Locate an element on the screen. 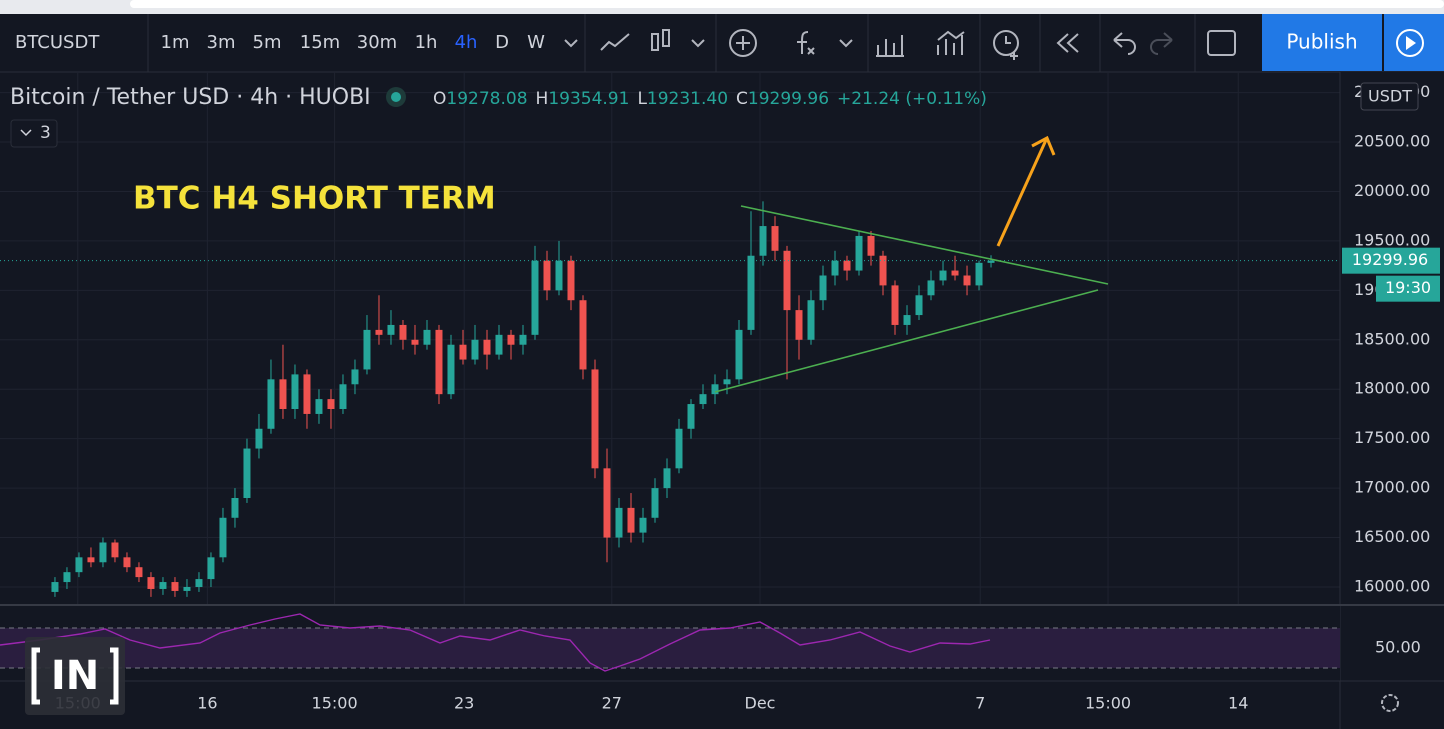 The height and width of the screenshot is (729, 1444). price-tick-label: 19500.00 is located at coordinates (1392, 239).